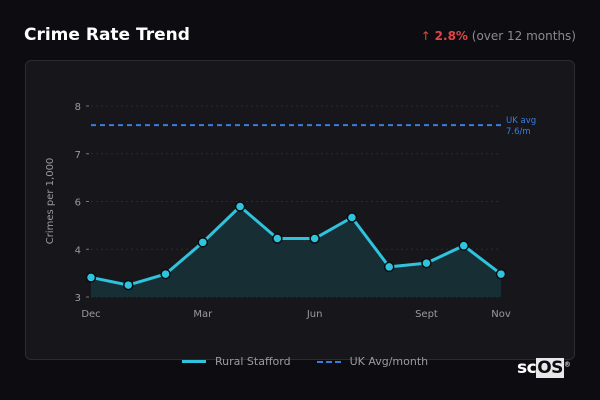 The height and width of the screenshot is (400, 600). What do you see at coordinates (50, 201) in the screenshot?
I see `y-axis-label: Crimes per 1,000` at bounding box center [50, 201].